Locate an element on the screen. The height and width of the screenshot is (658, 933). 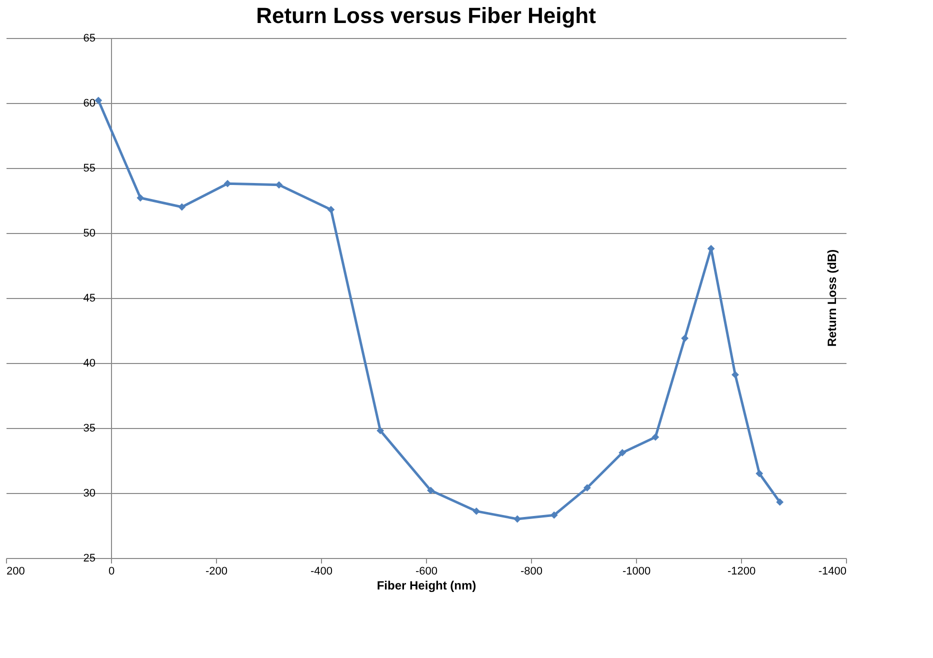
x-tick-label: -1200 is located at coordinates (741, 572).